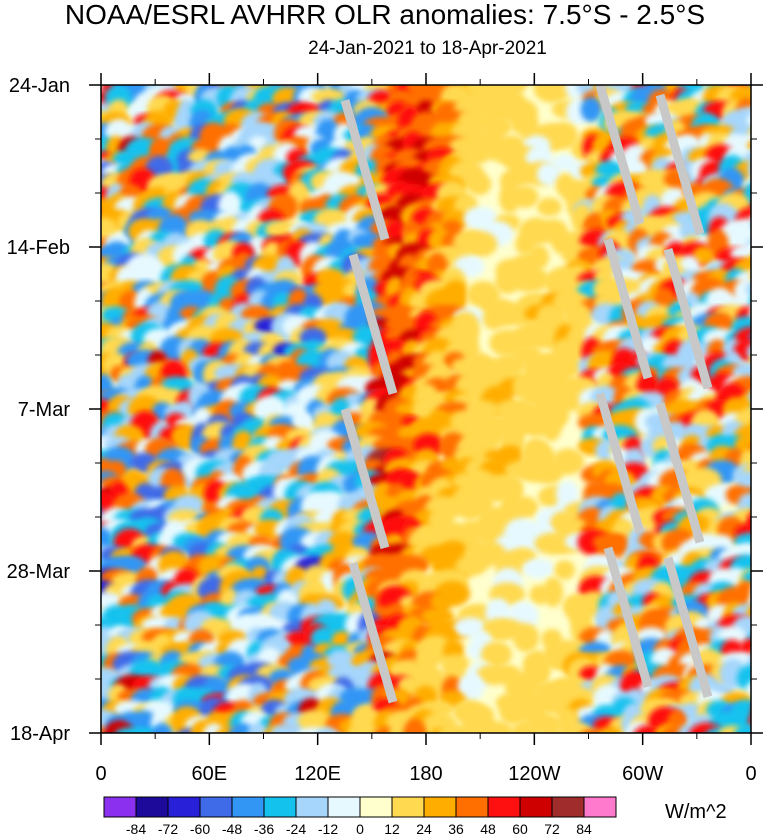  What do you see at coordinates (520, 827) in the screenshot?
I see `colorbar-tick-label: 60` at bounding box center [520, 827].